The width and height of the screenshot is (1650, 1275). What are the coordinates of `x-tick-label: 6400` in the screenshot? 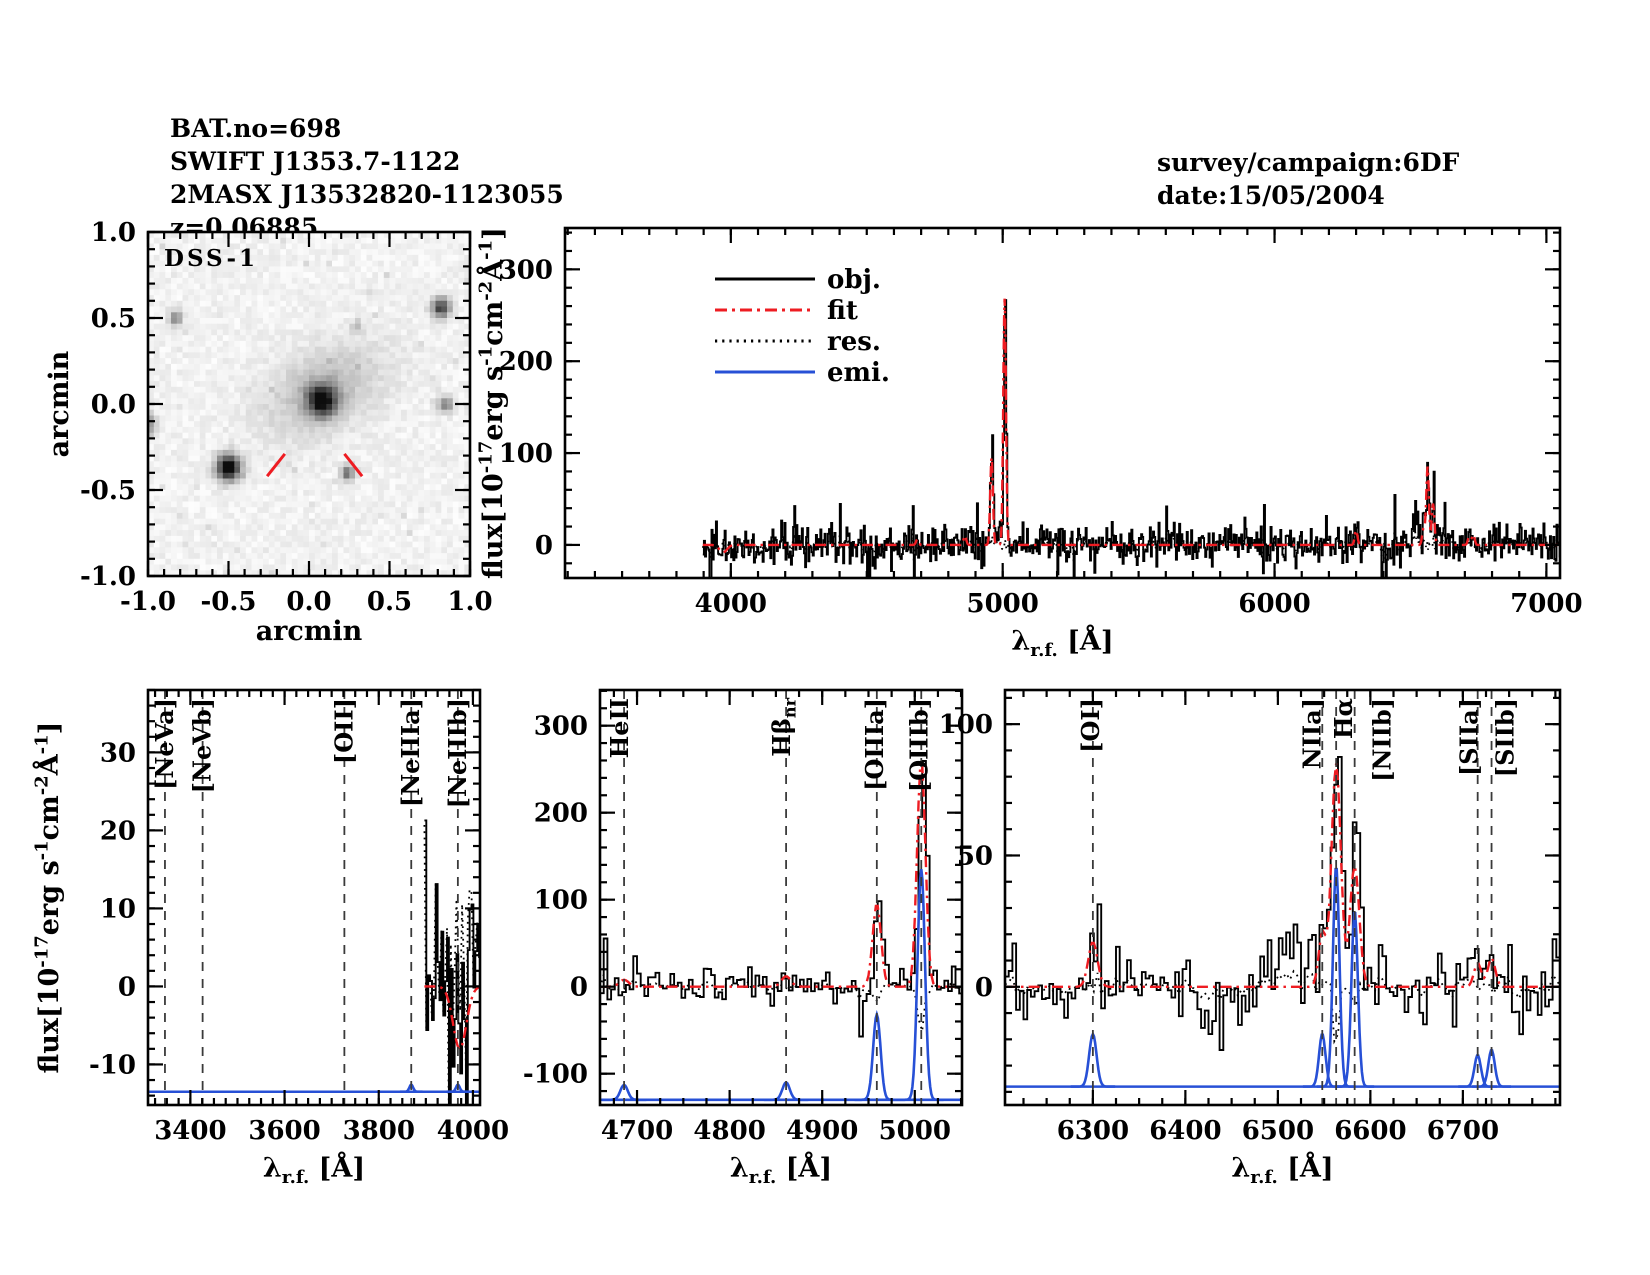 It's located at (1185, 1131).